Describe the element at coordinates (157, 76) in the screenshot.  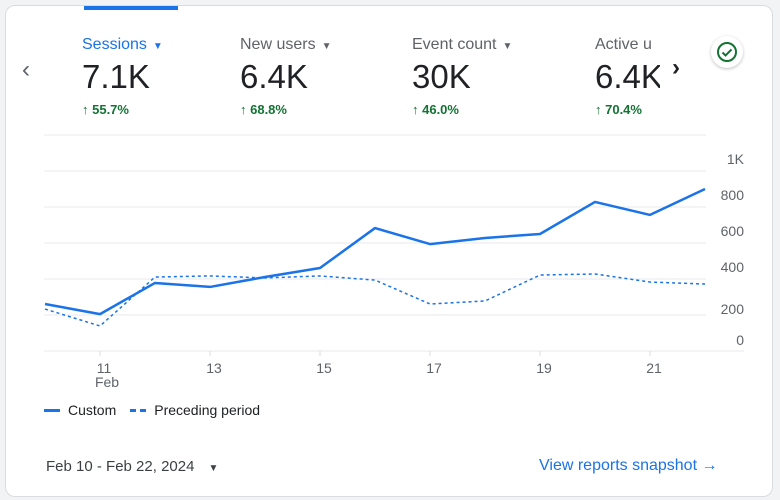
I see `metric-tab-sessions: Sessions ▼ 7.1K ↑ 55.7%` at that location.